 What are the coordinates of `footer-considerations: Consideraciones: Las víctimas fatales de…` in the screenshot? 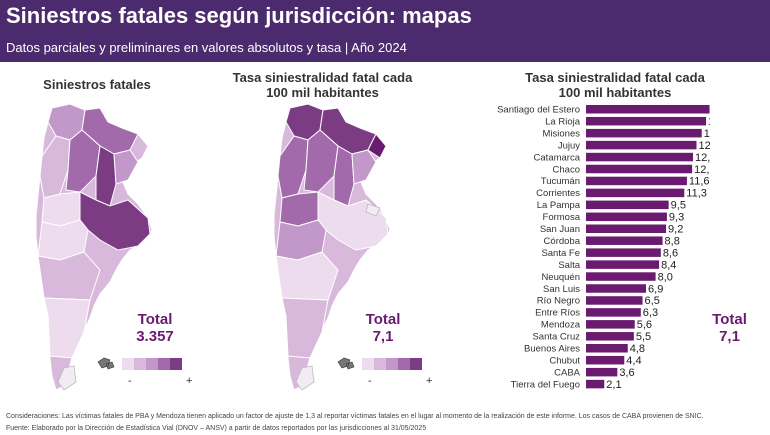 It's located at (355, 416).